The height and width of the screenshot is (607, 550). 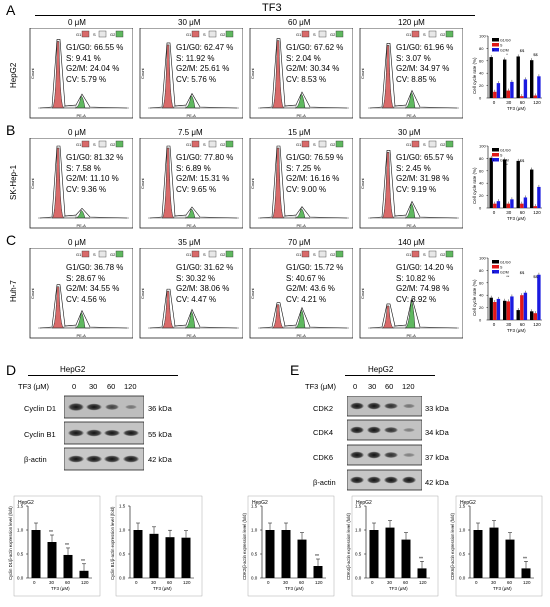 I want to click on y-tick-label: 100, so click(x=482, y=146).